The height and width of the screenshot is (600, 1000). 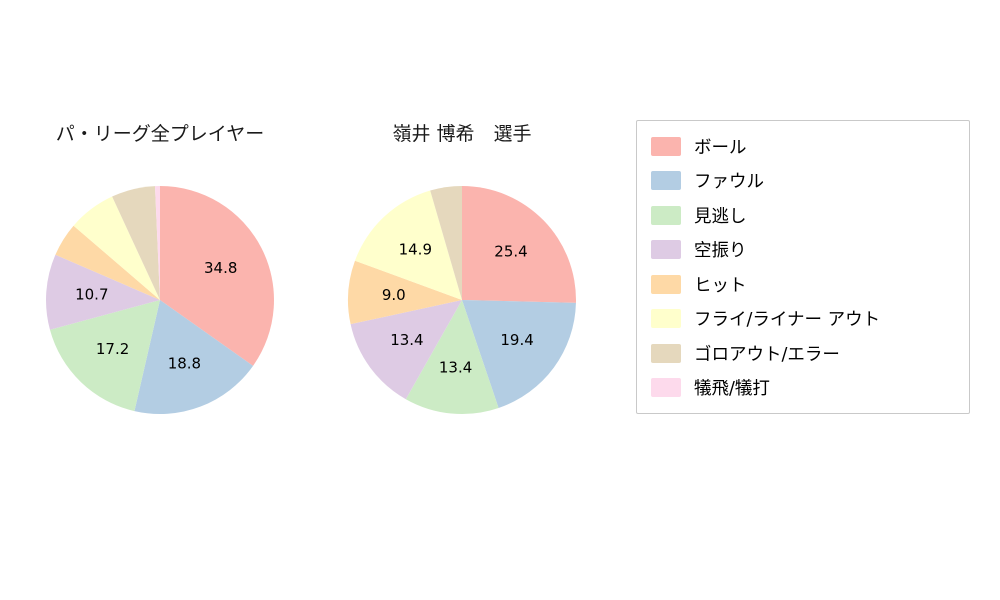 I want to click on pie-league-svg: 34.8 18.8 17.2 10.7, so click(x=160, y=300).